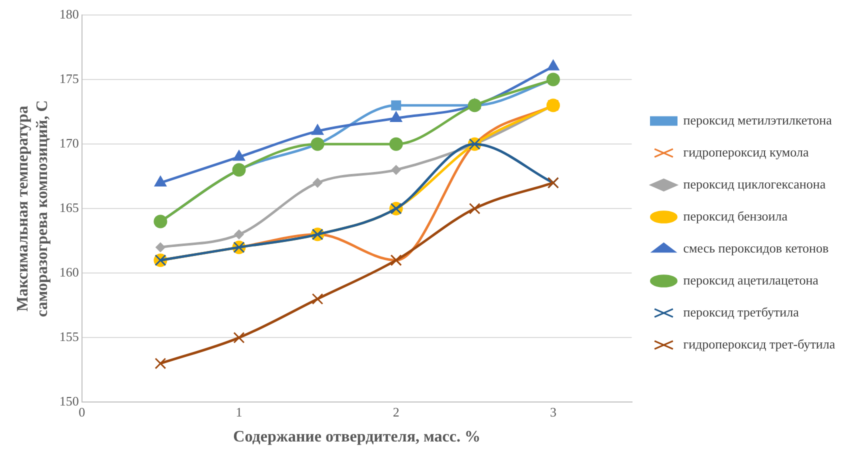 This screenshot has width=849, height=456. Describe the element at coordinates (759, 344) in the screenshot. I see `legend-label: гидропероксид трет-бутила` at that location.